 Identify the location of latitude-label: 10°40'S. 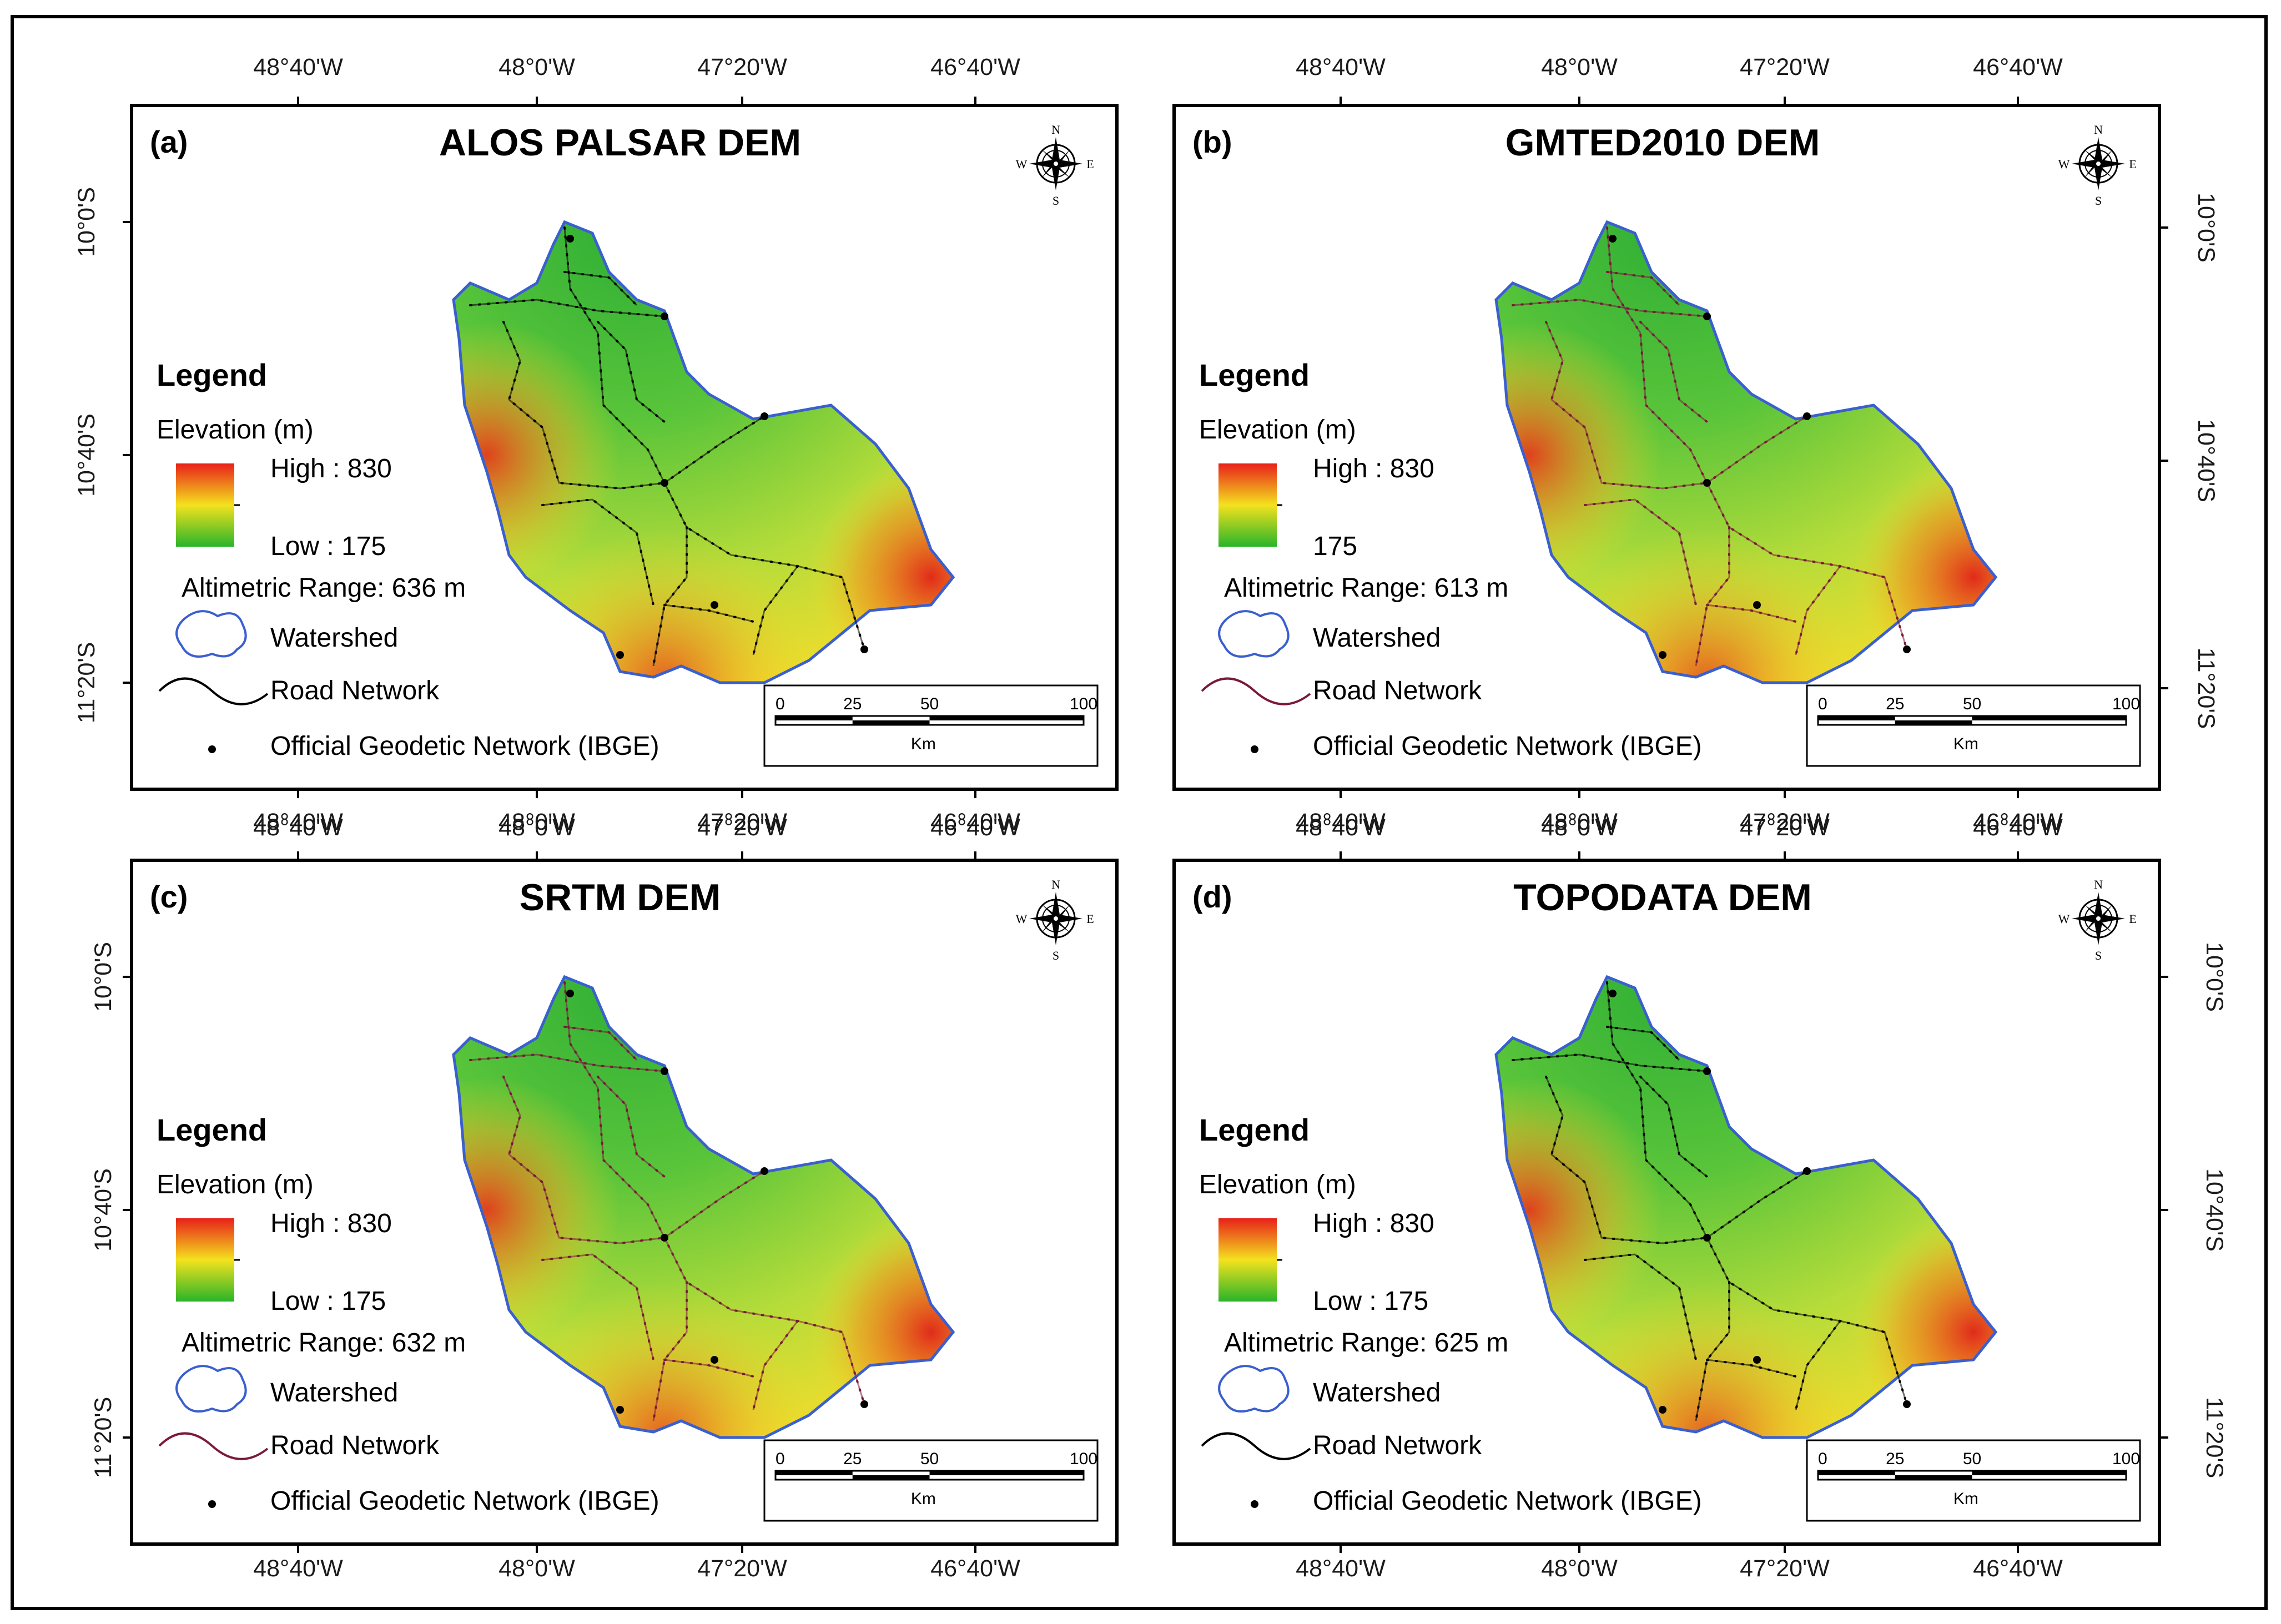
(86, 455).